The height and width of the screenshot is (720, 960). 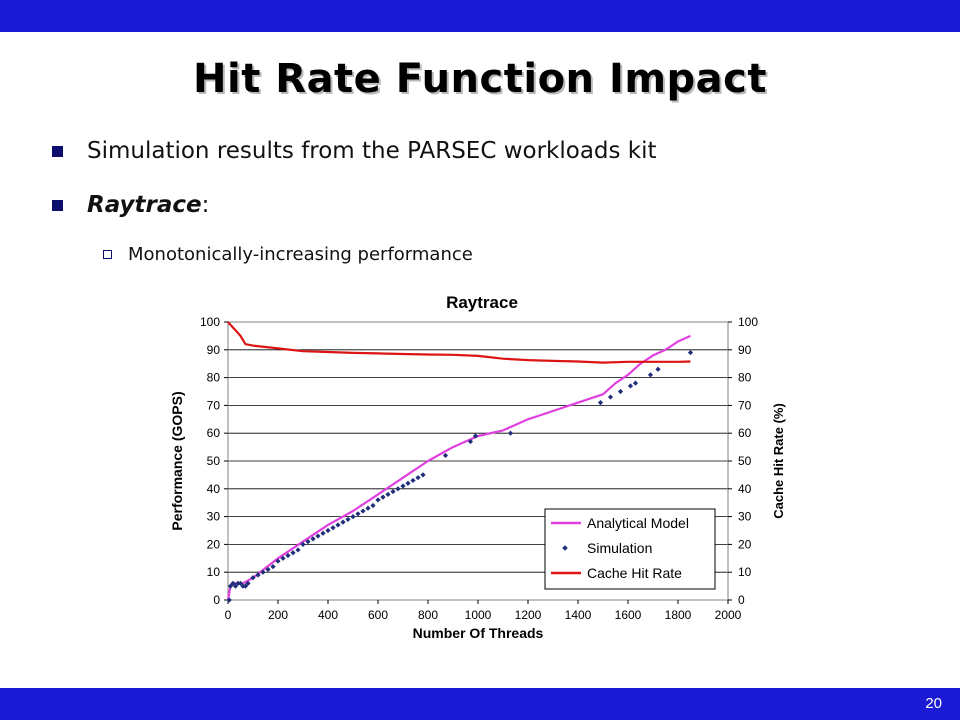 I want to click on x-tick-label: 1600, so click(x=628, y=615).